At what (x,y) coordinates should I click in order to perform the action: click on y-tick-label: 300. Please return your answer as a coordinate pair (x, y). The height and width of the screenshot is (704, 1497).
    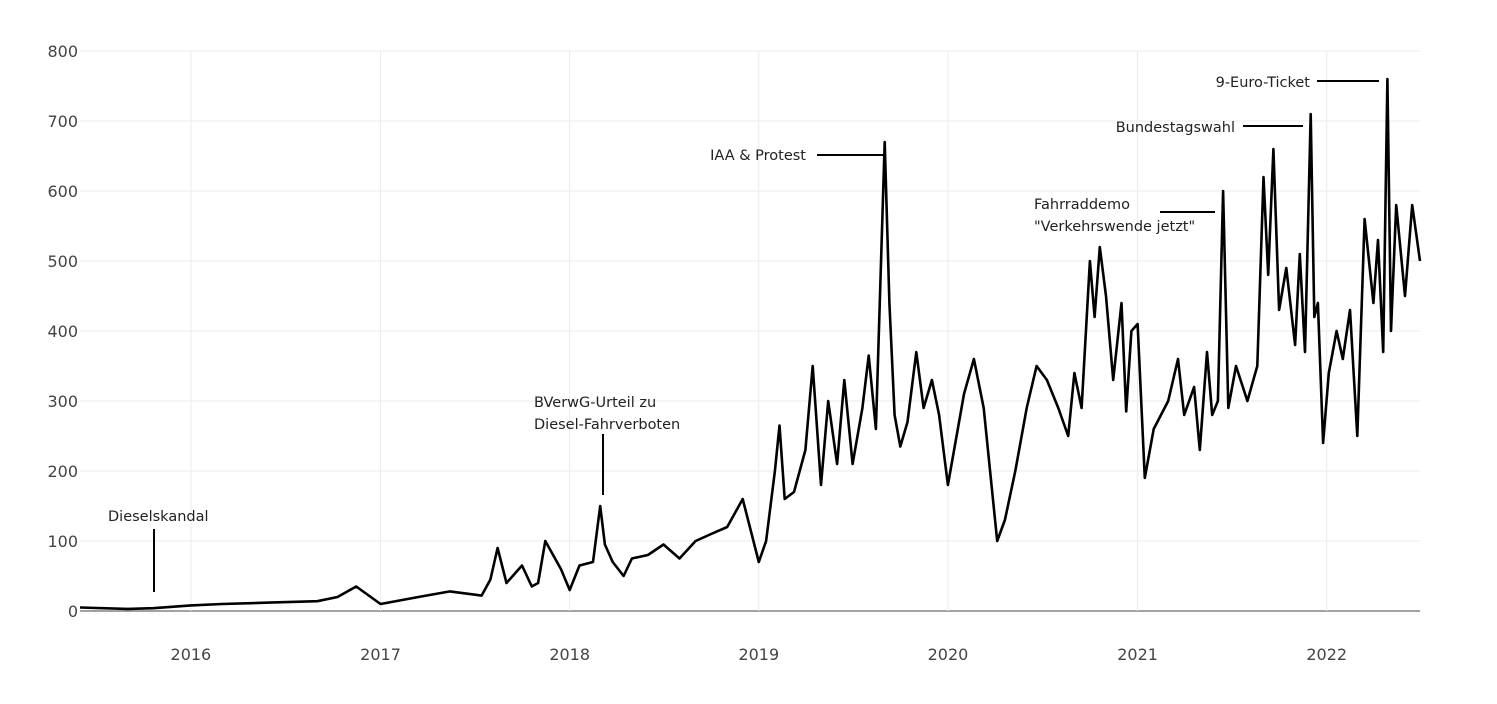
    Looking at the image, I should click on (62, 401).